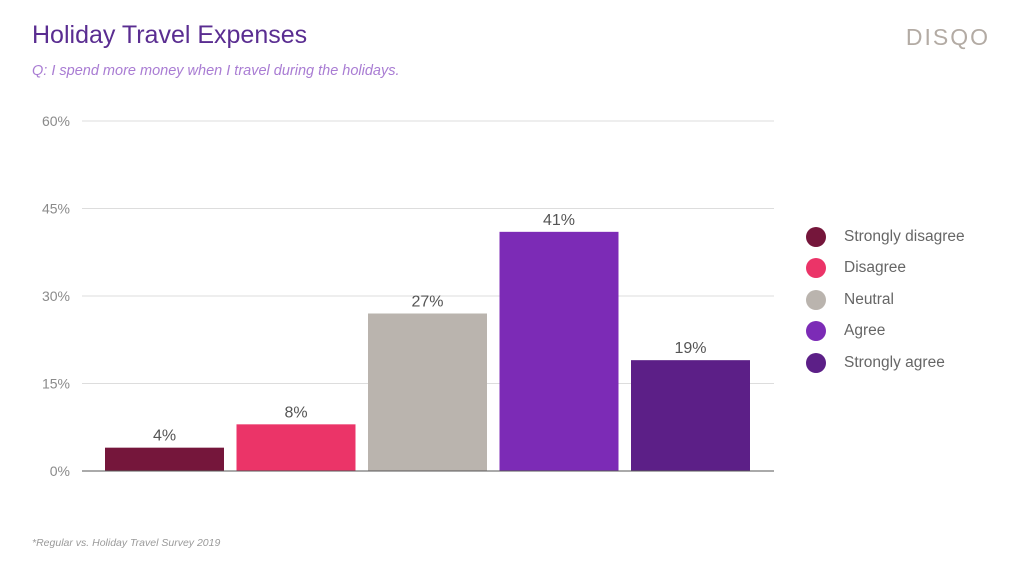 This screenshot has width=1024, height=576. I want to click on y-tick-label: 0%, so click(60, 471).